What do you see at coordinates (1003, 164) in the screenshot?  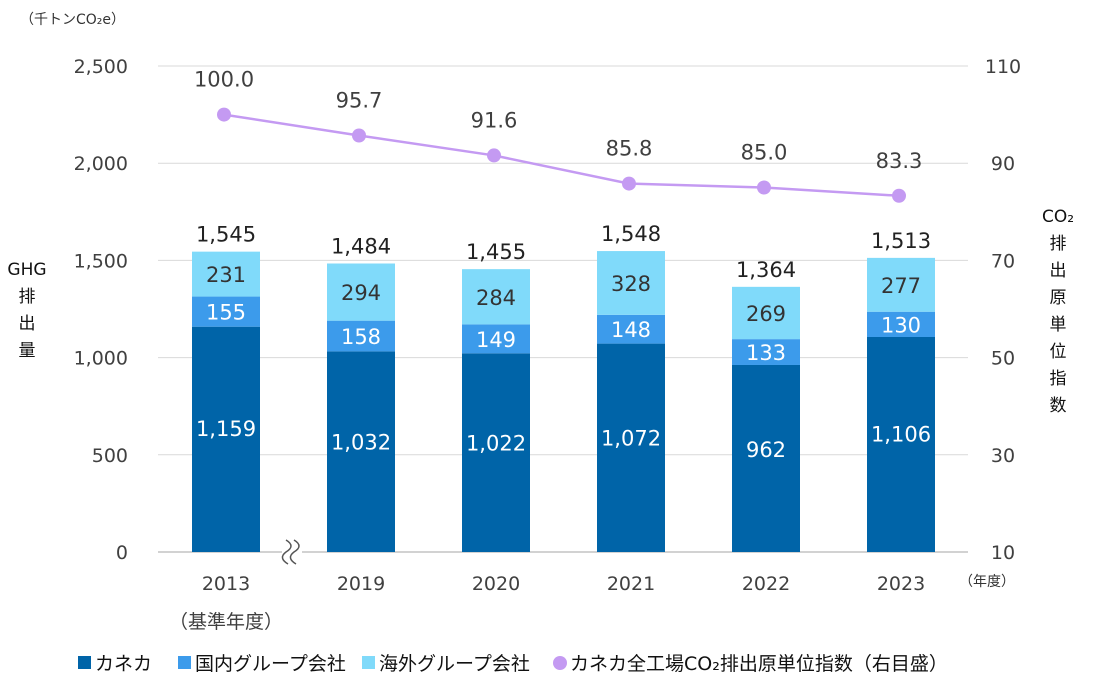 I see `y2-tick-label: 90` at bounding box center [1003, 164].